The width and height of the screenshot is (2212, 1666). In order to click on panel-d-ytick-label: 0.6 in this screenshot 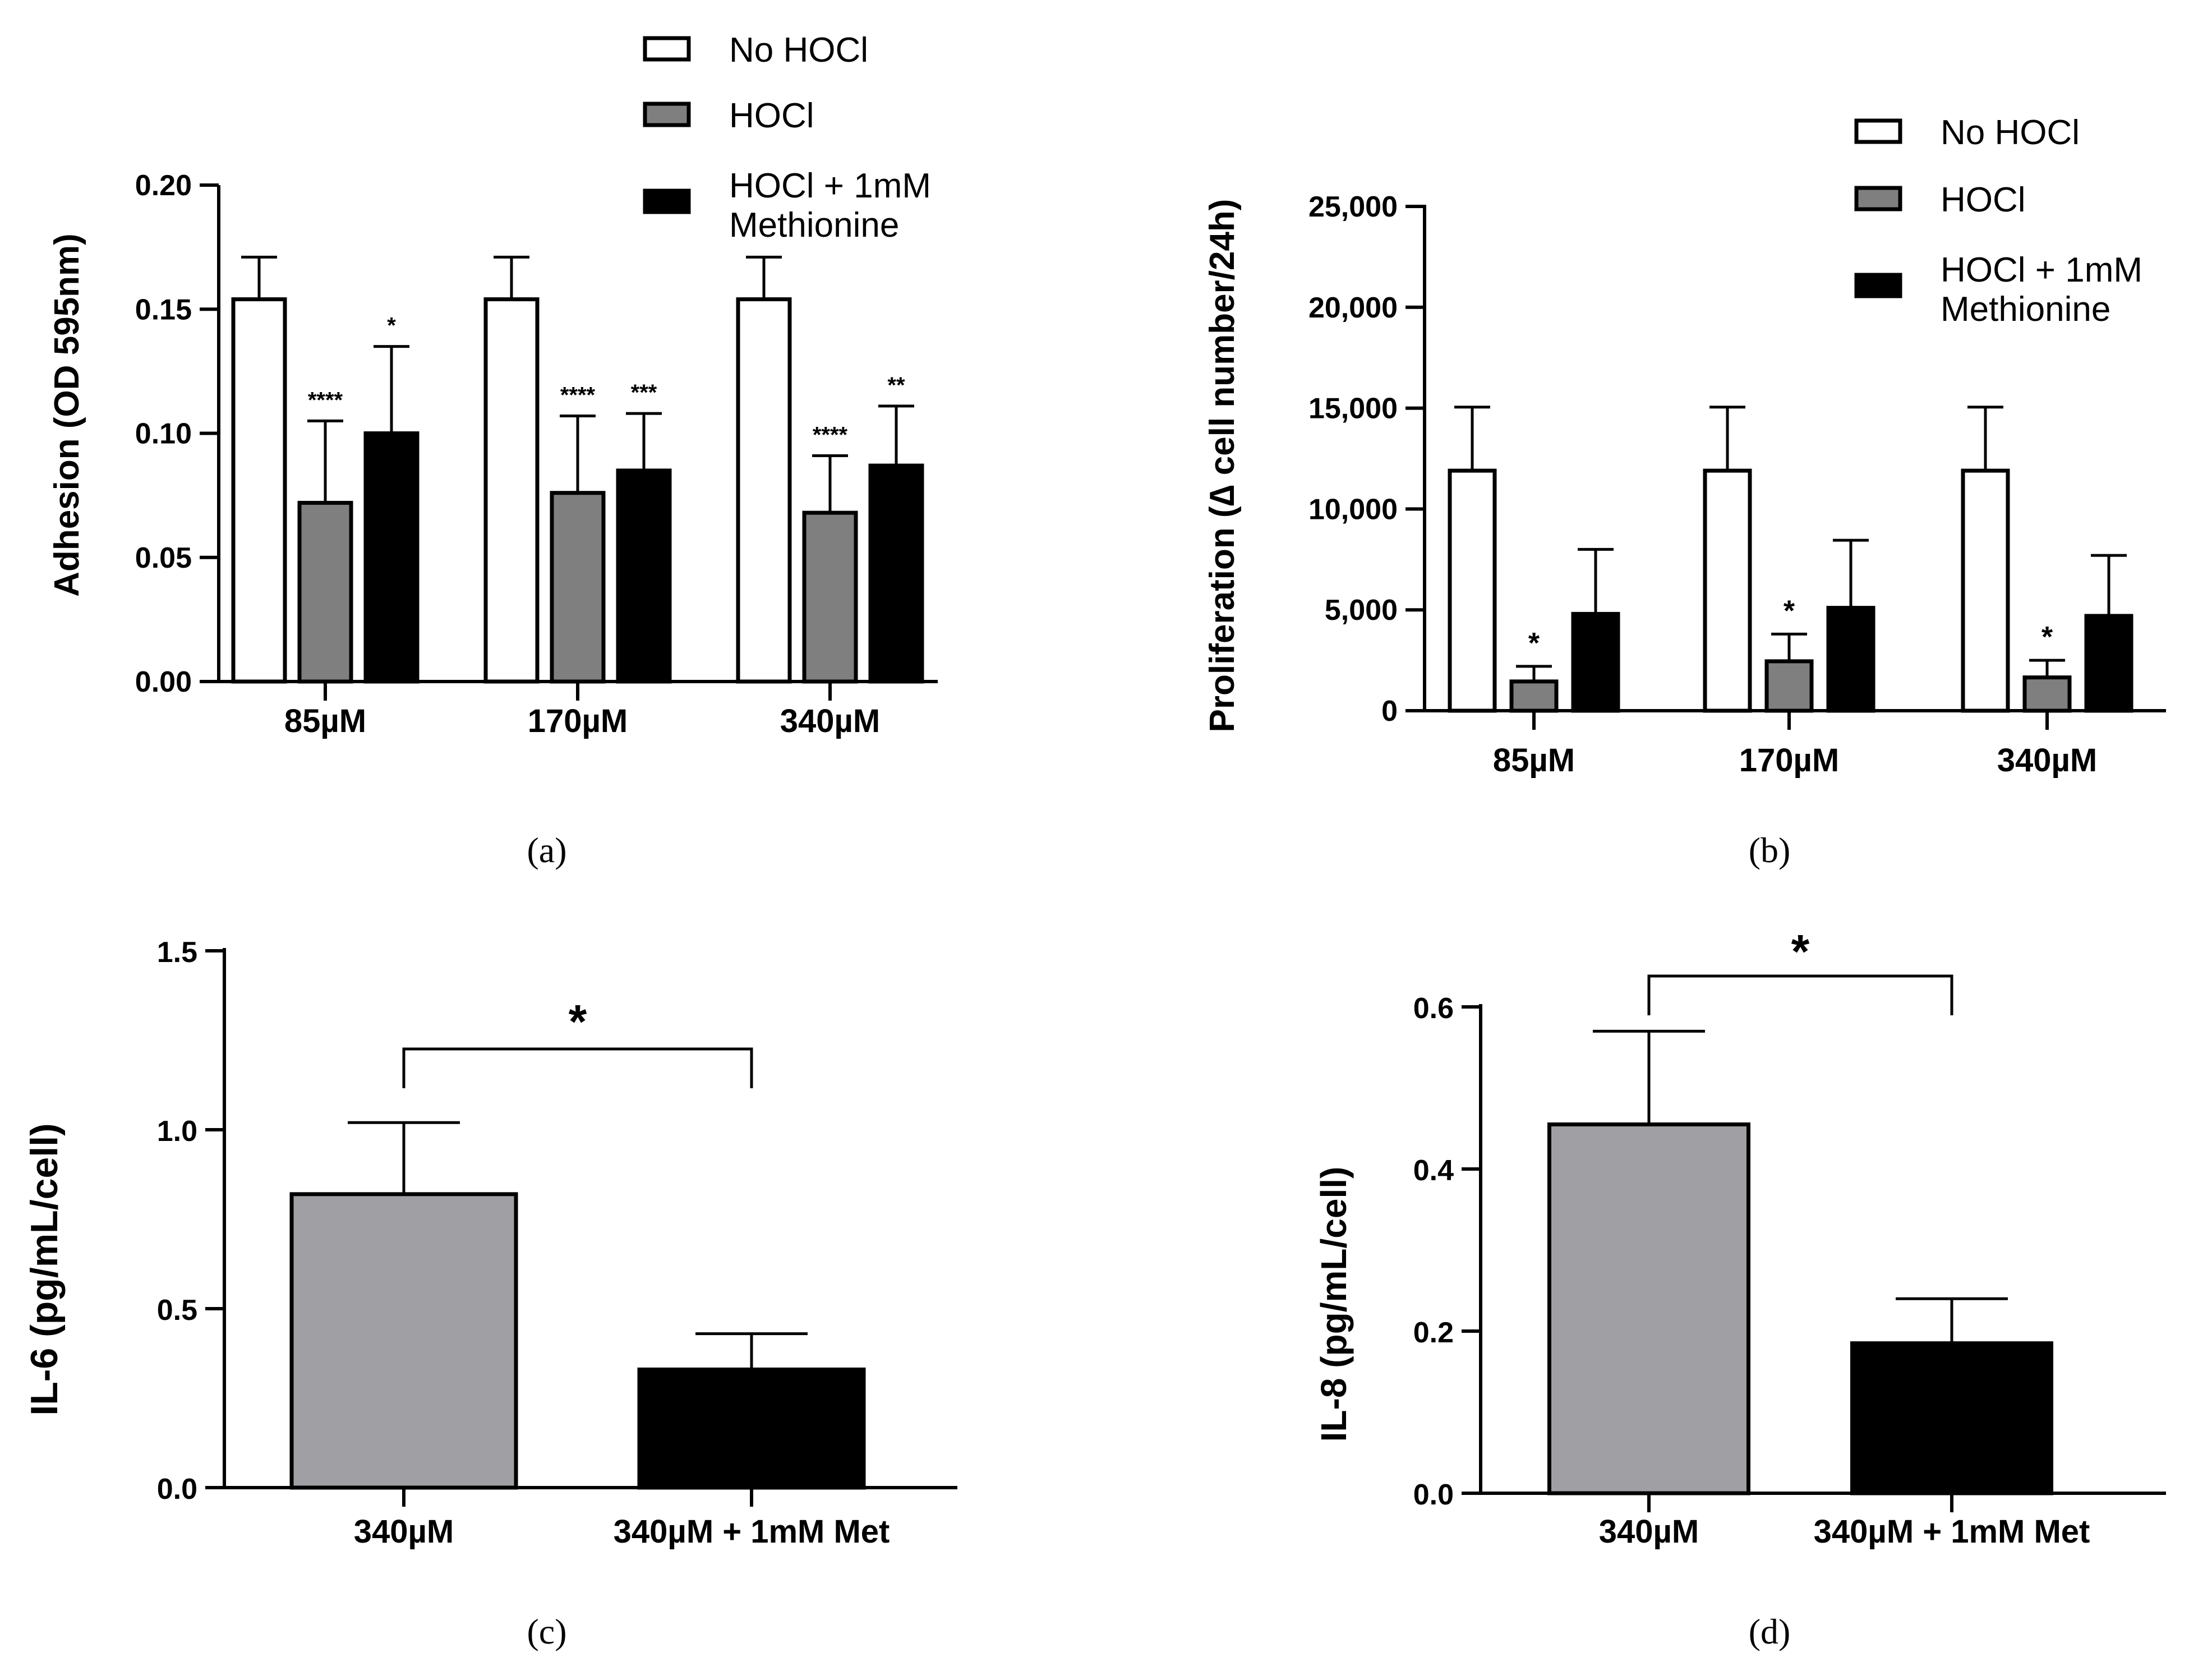, I will do `click(1433, 1008)`.